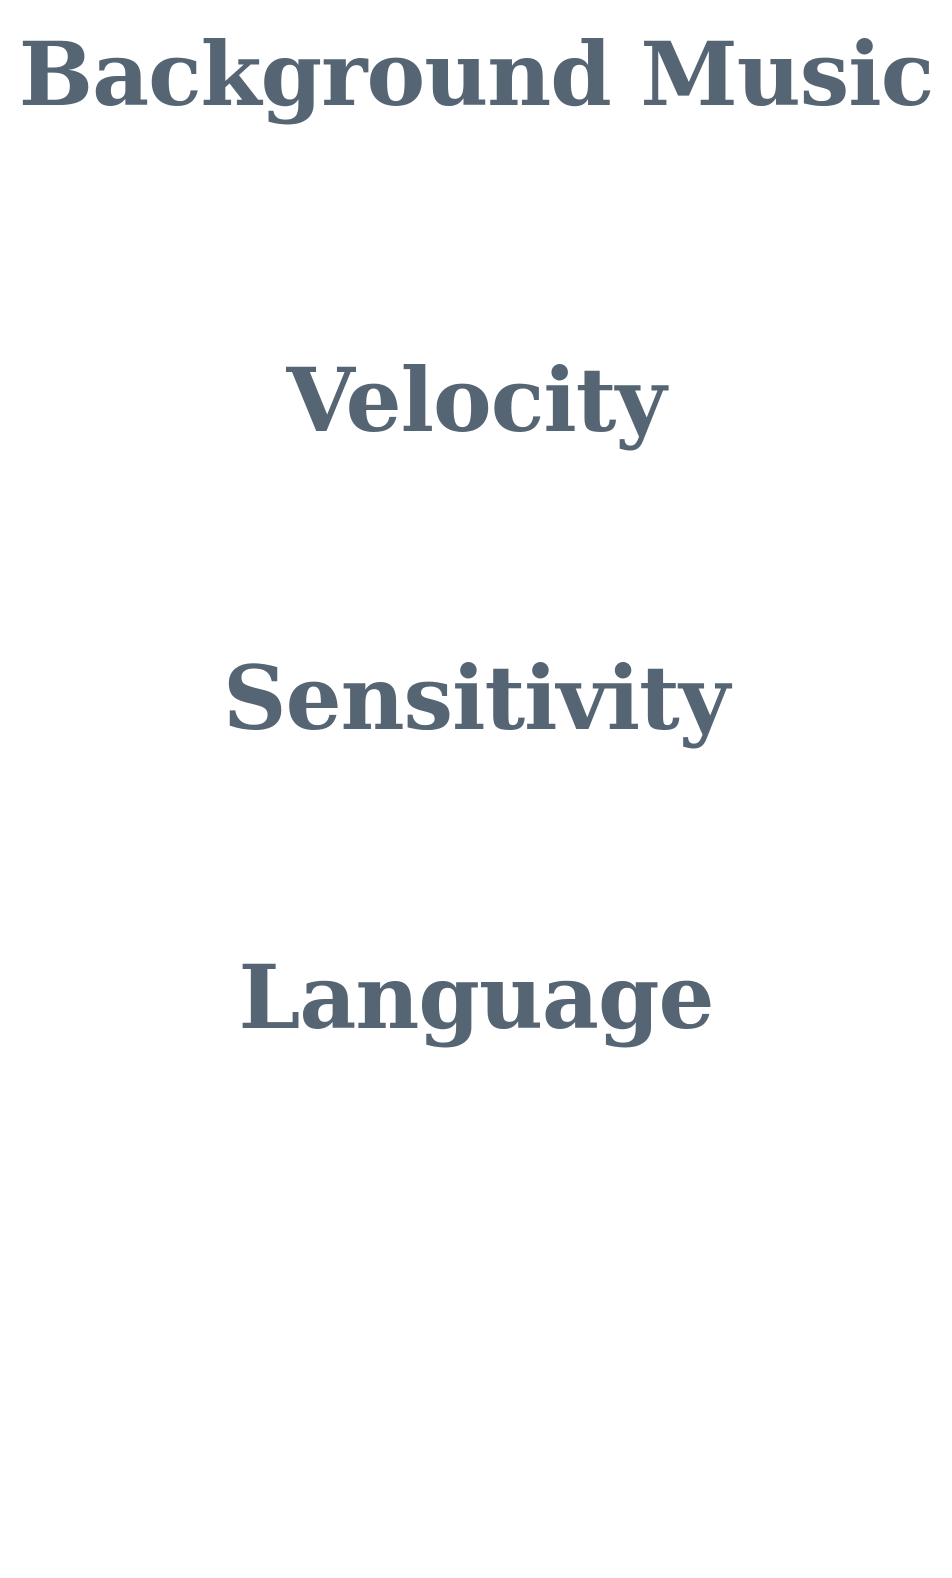 The width and height of the screenshot is (952, 1578). I want to click on menu-item-velocity: Velocity, so click(476, 400).